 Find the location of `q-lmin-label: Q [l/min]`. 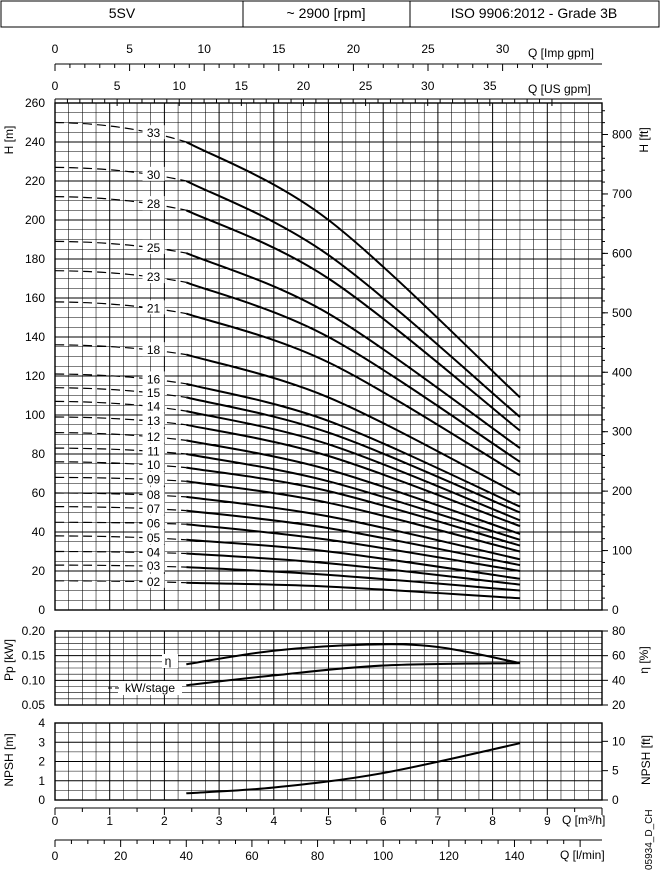

q-lmin-label: Q [l/min] is located at coordinates (582, 855).